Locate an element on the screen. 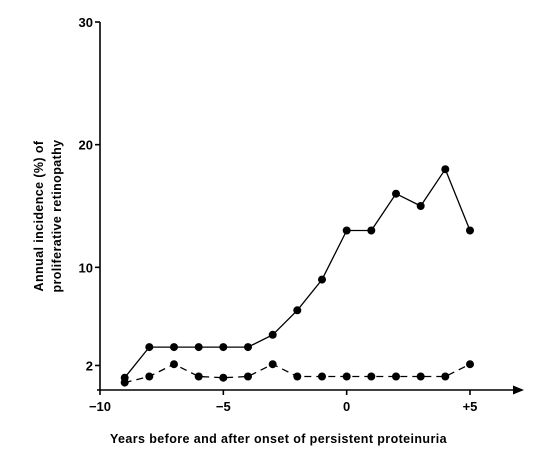 The image size is (537, 450). y-tick-label: 20 is located at coordinates (86, 145).